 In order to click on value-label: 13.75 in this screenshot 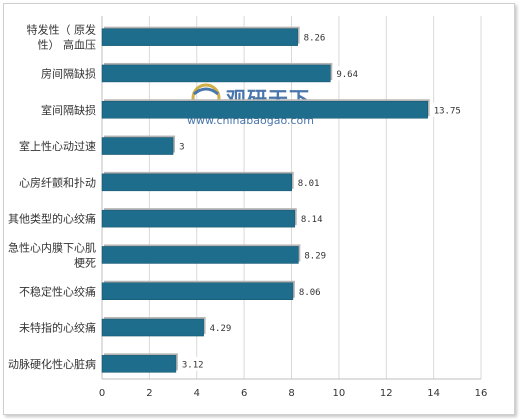, I will do `click(447, 111)`.